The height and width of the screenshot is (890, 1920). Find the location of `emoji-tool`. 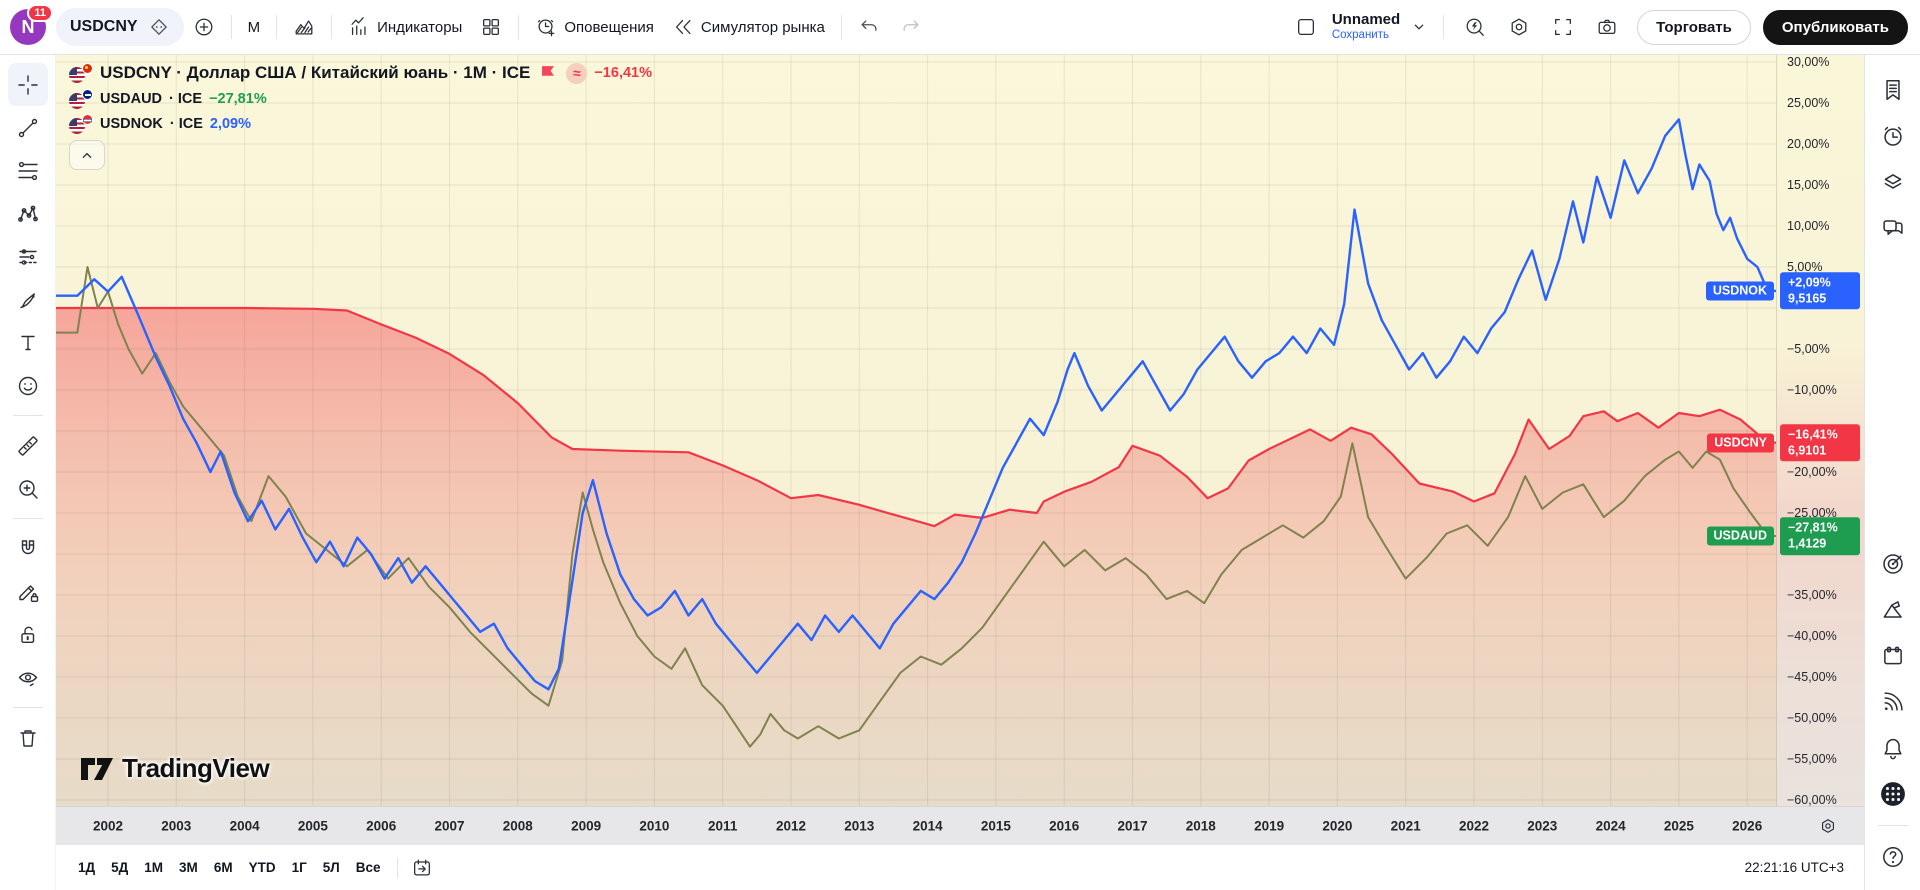

emoji-tool is located at coordinates (28, 385).